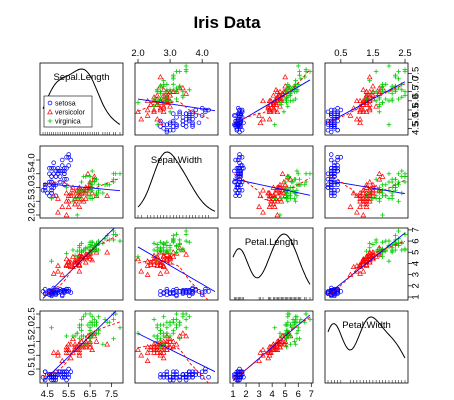 The height and width of the screenshot is (400, 454). I want to click on tick-label: 5.0, so click(416, 119).